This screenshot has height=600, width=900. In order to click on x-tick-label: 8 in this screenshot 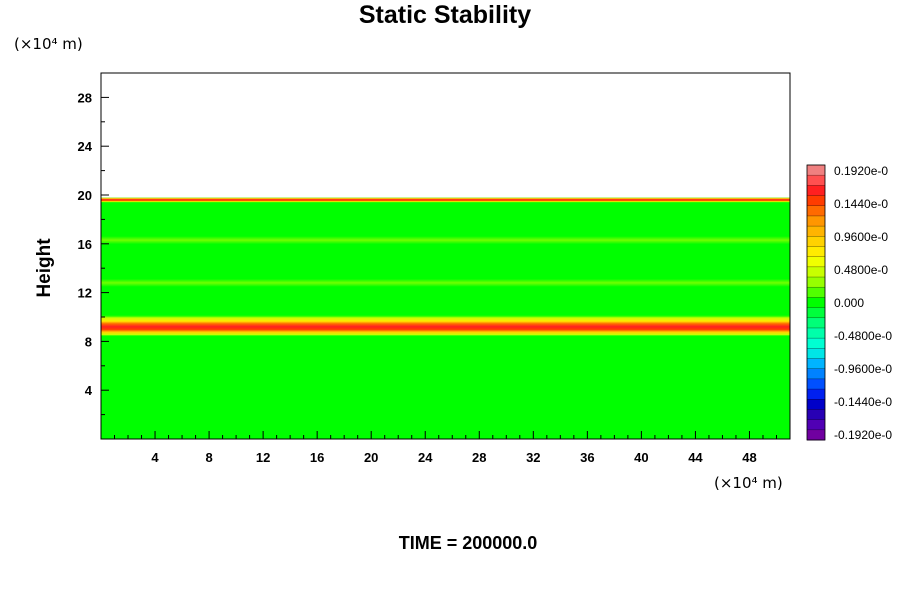, I will do `click(208, 457)`.